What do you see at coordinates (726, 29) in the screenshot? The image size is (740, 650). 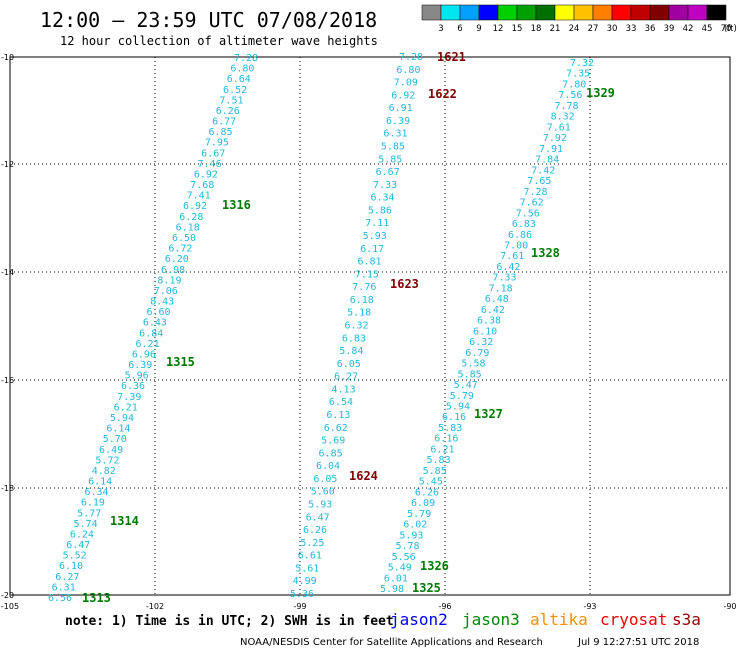 I see `legend-label: 70` at bounding box center [726, 29].